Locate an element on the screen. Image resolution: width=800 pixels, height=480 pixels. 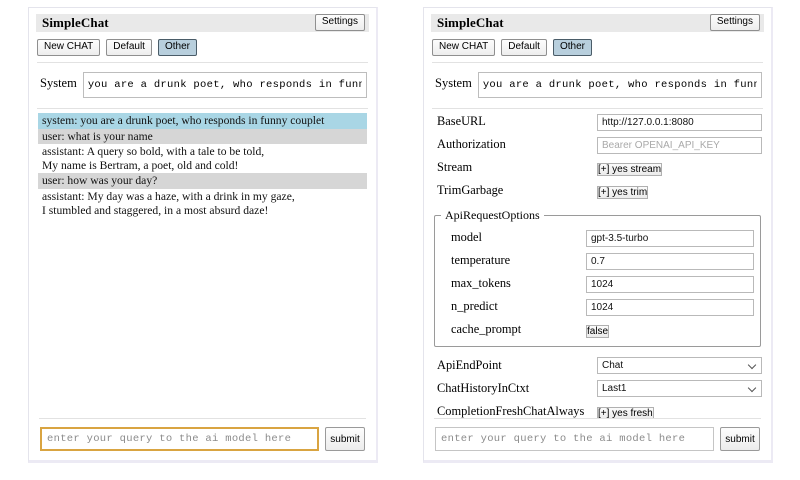
session-tabs-left: New CHAT Default Other is located at coordinates (202, 47).